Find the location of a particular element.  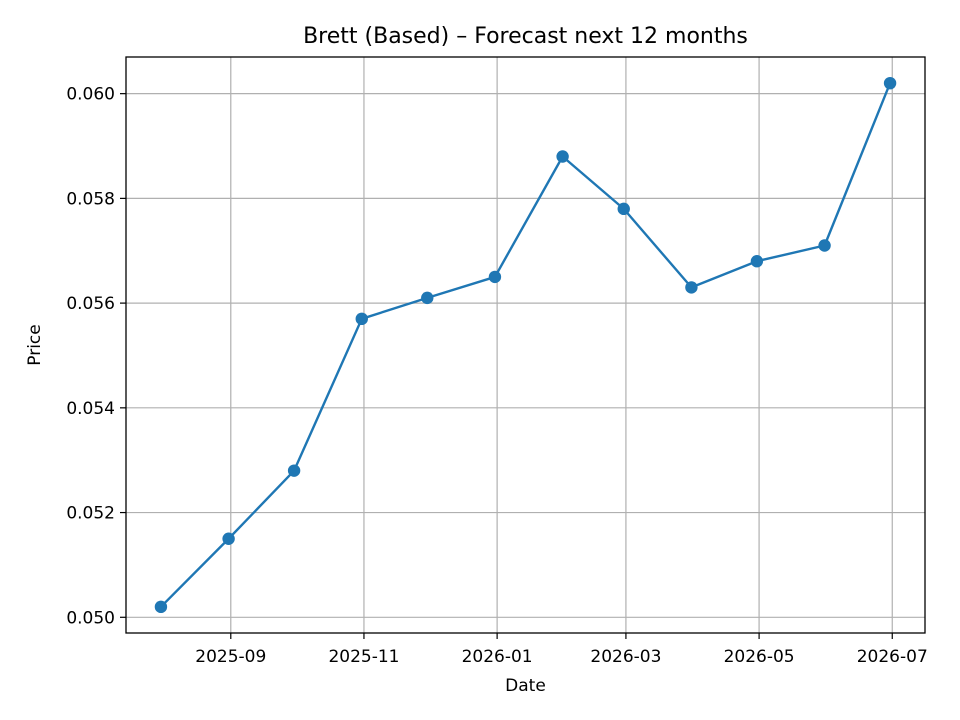

y-axis-label: Price is located at coordinates (35, 344).